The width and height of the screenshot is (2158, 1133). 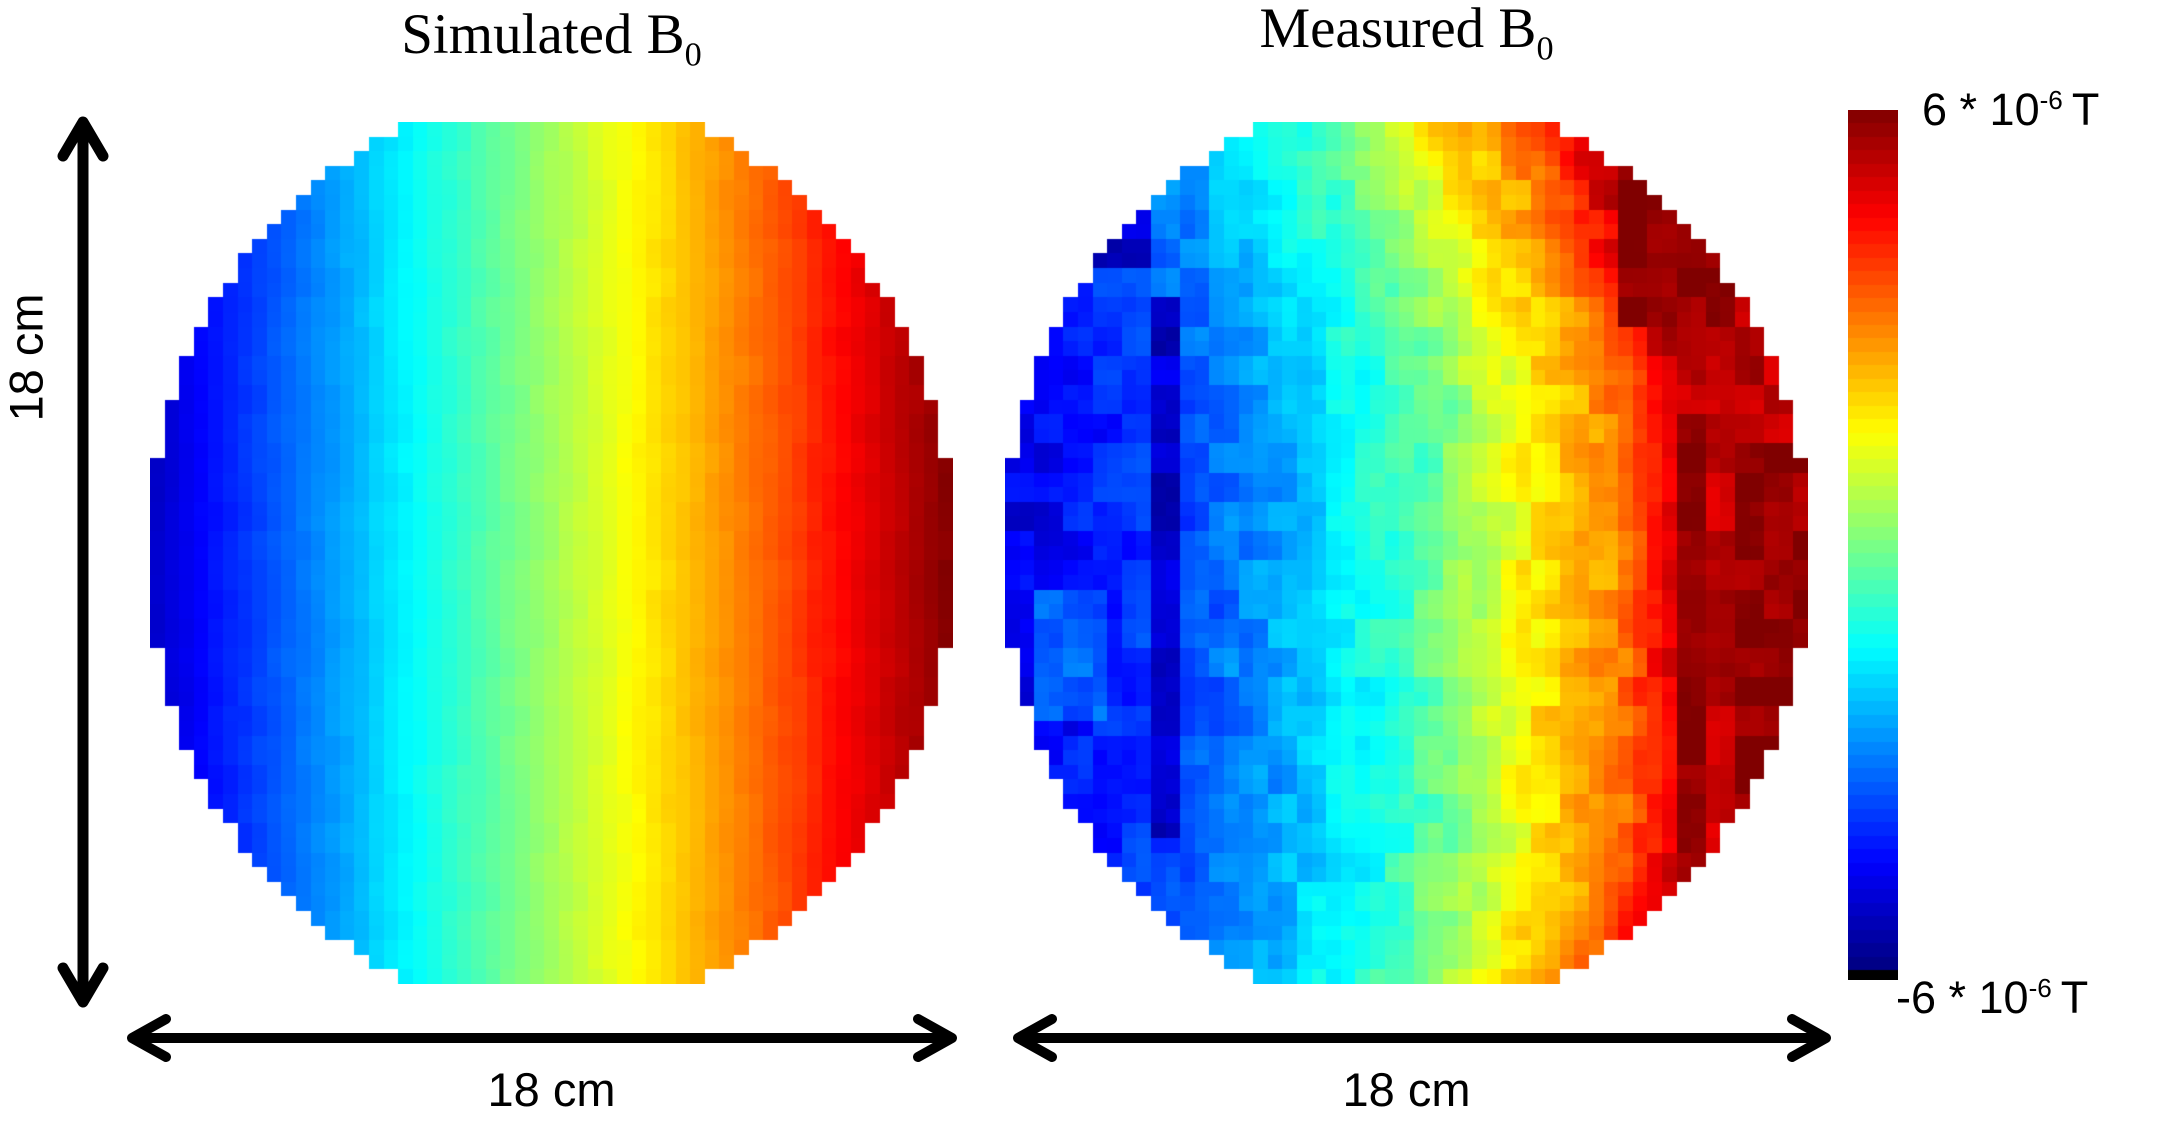 I want to click on measured-panel-title: Measured B0, so click(x=1406, y=33).